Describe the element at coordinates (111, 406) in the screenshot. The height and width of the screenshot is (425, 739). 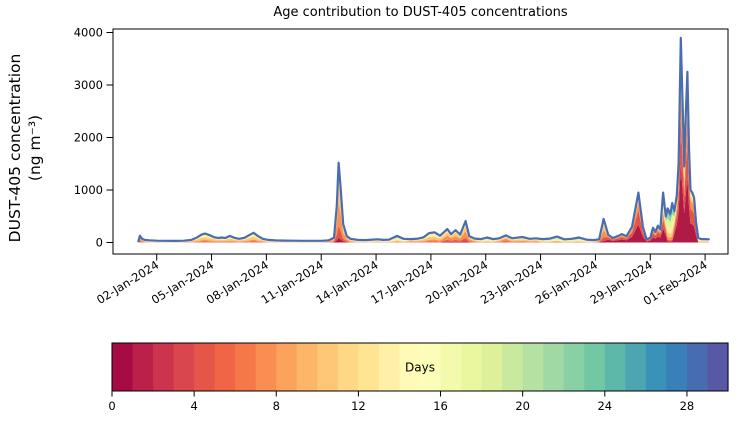
I see `colorbar-tick-label: 0` at that location.